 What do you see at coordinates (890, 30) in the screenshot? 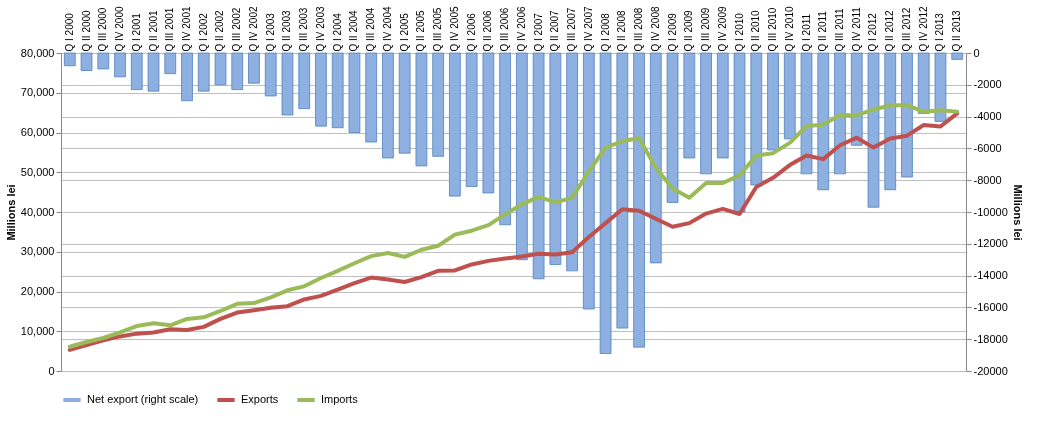
I see `x-tick-label: Q II 2012` at bounding box center [890, 30].